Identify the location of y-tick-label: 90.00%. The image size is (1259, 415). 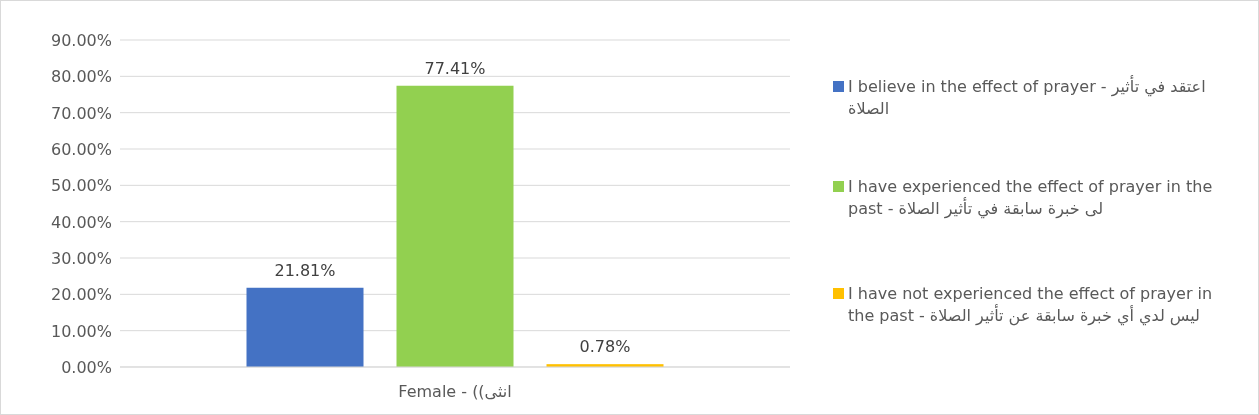
(81, 40).